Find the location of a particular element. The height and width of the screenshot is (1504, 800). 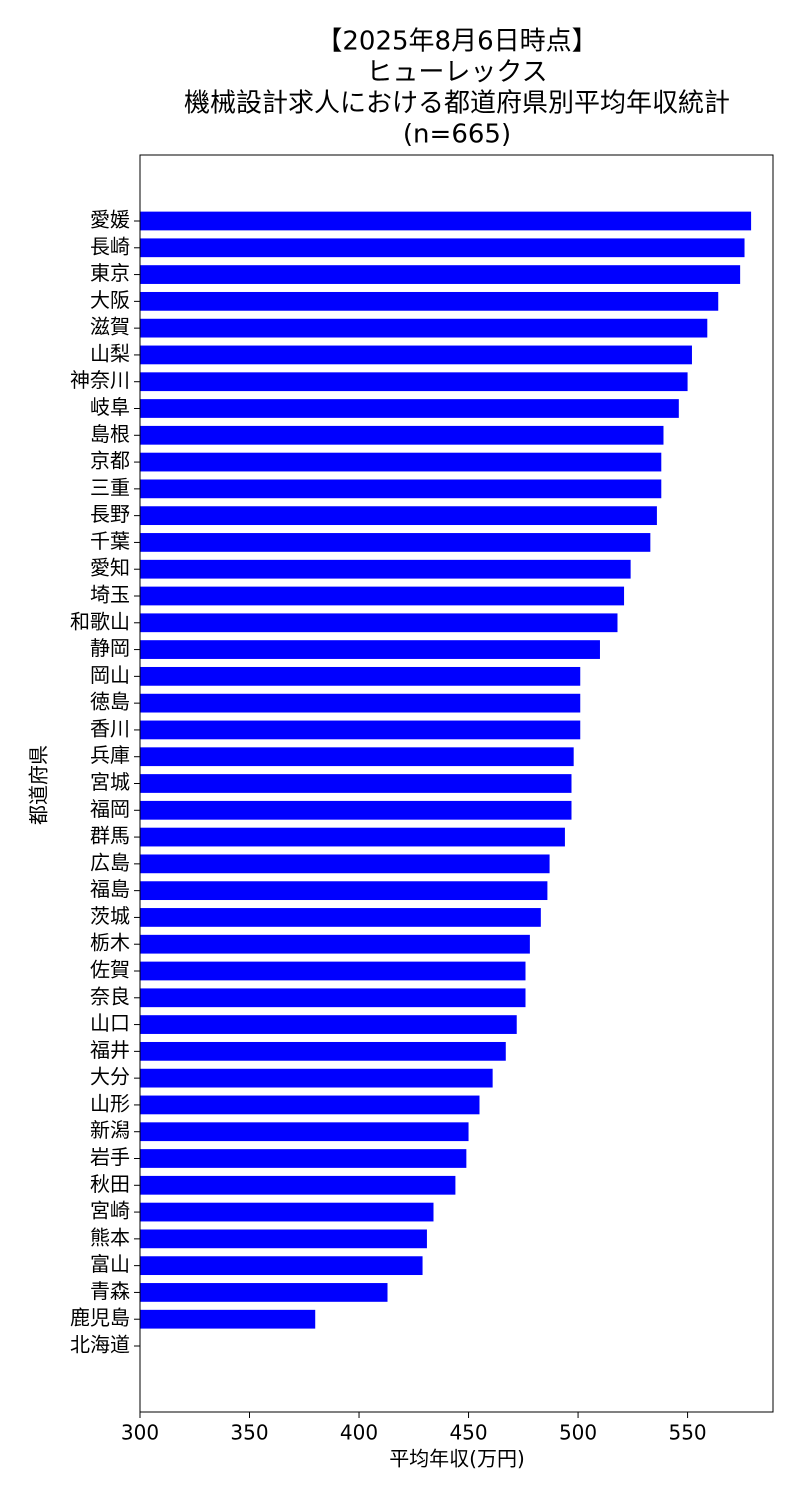

y-tick-label: 福岡 is located at coordinates (110, 809).